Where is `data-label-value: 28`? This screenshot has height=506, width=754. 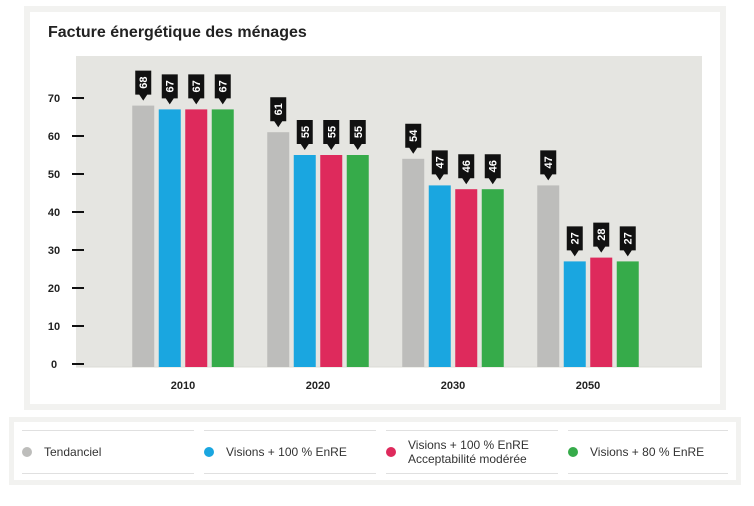 data-label-value: 28 is located at coordinates (602, 234).